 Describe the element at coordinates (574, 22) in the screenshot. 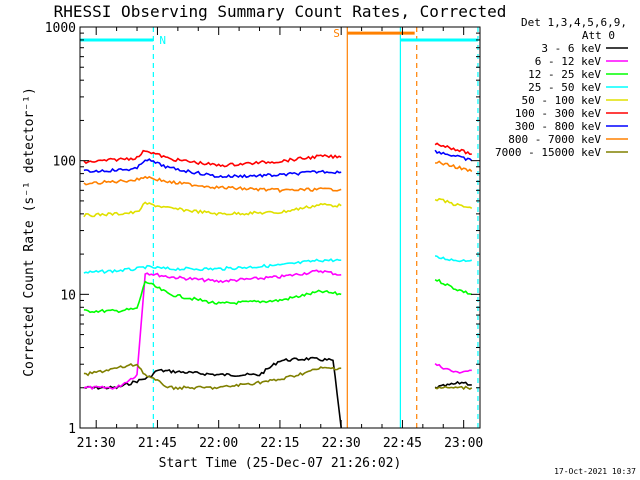

I see `legend-header: Det 1,3,4,5,6,9,` at that location.